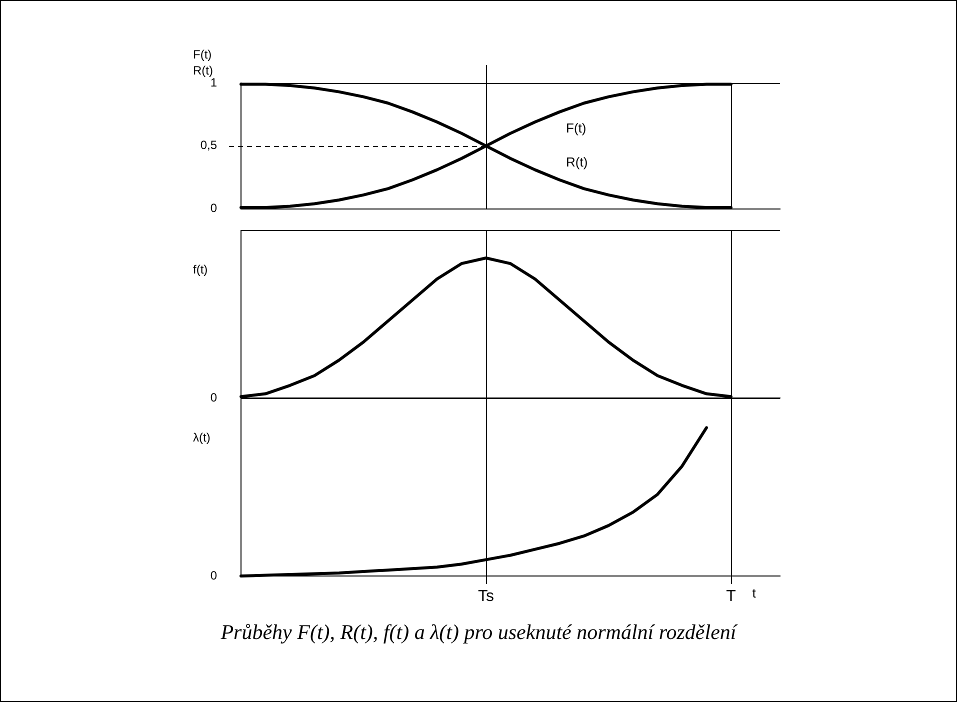  Describe the element at coordinates (576, 128) in the screenshot. I see `series-label: F(t)` at that location.